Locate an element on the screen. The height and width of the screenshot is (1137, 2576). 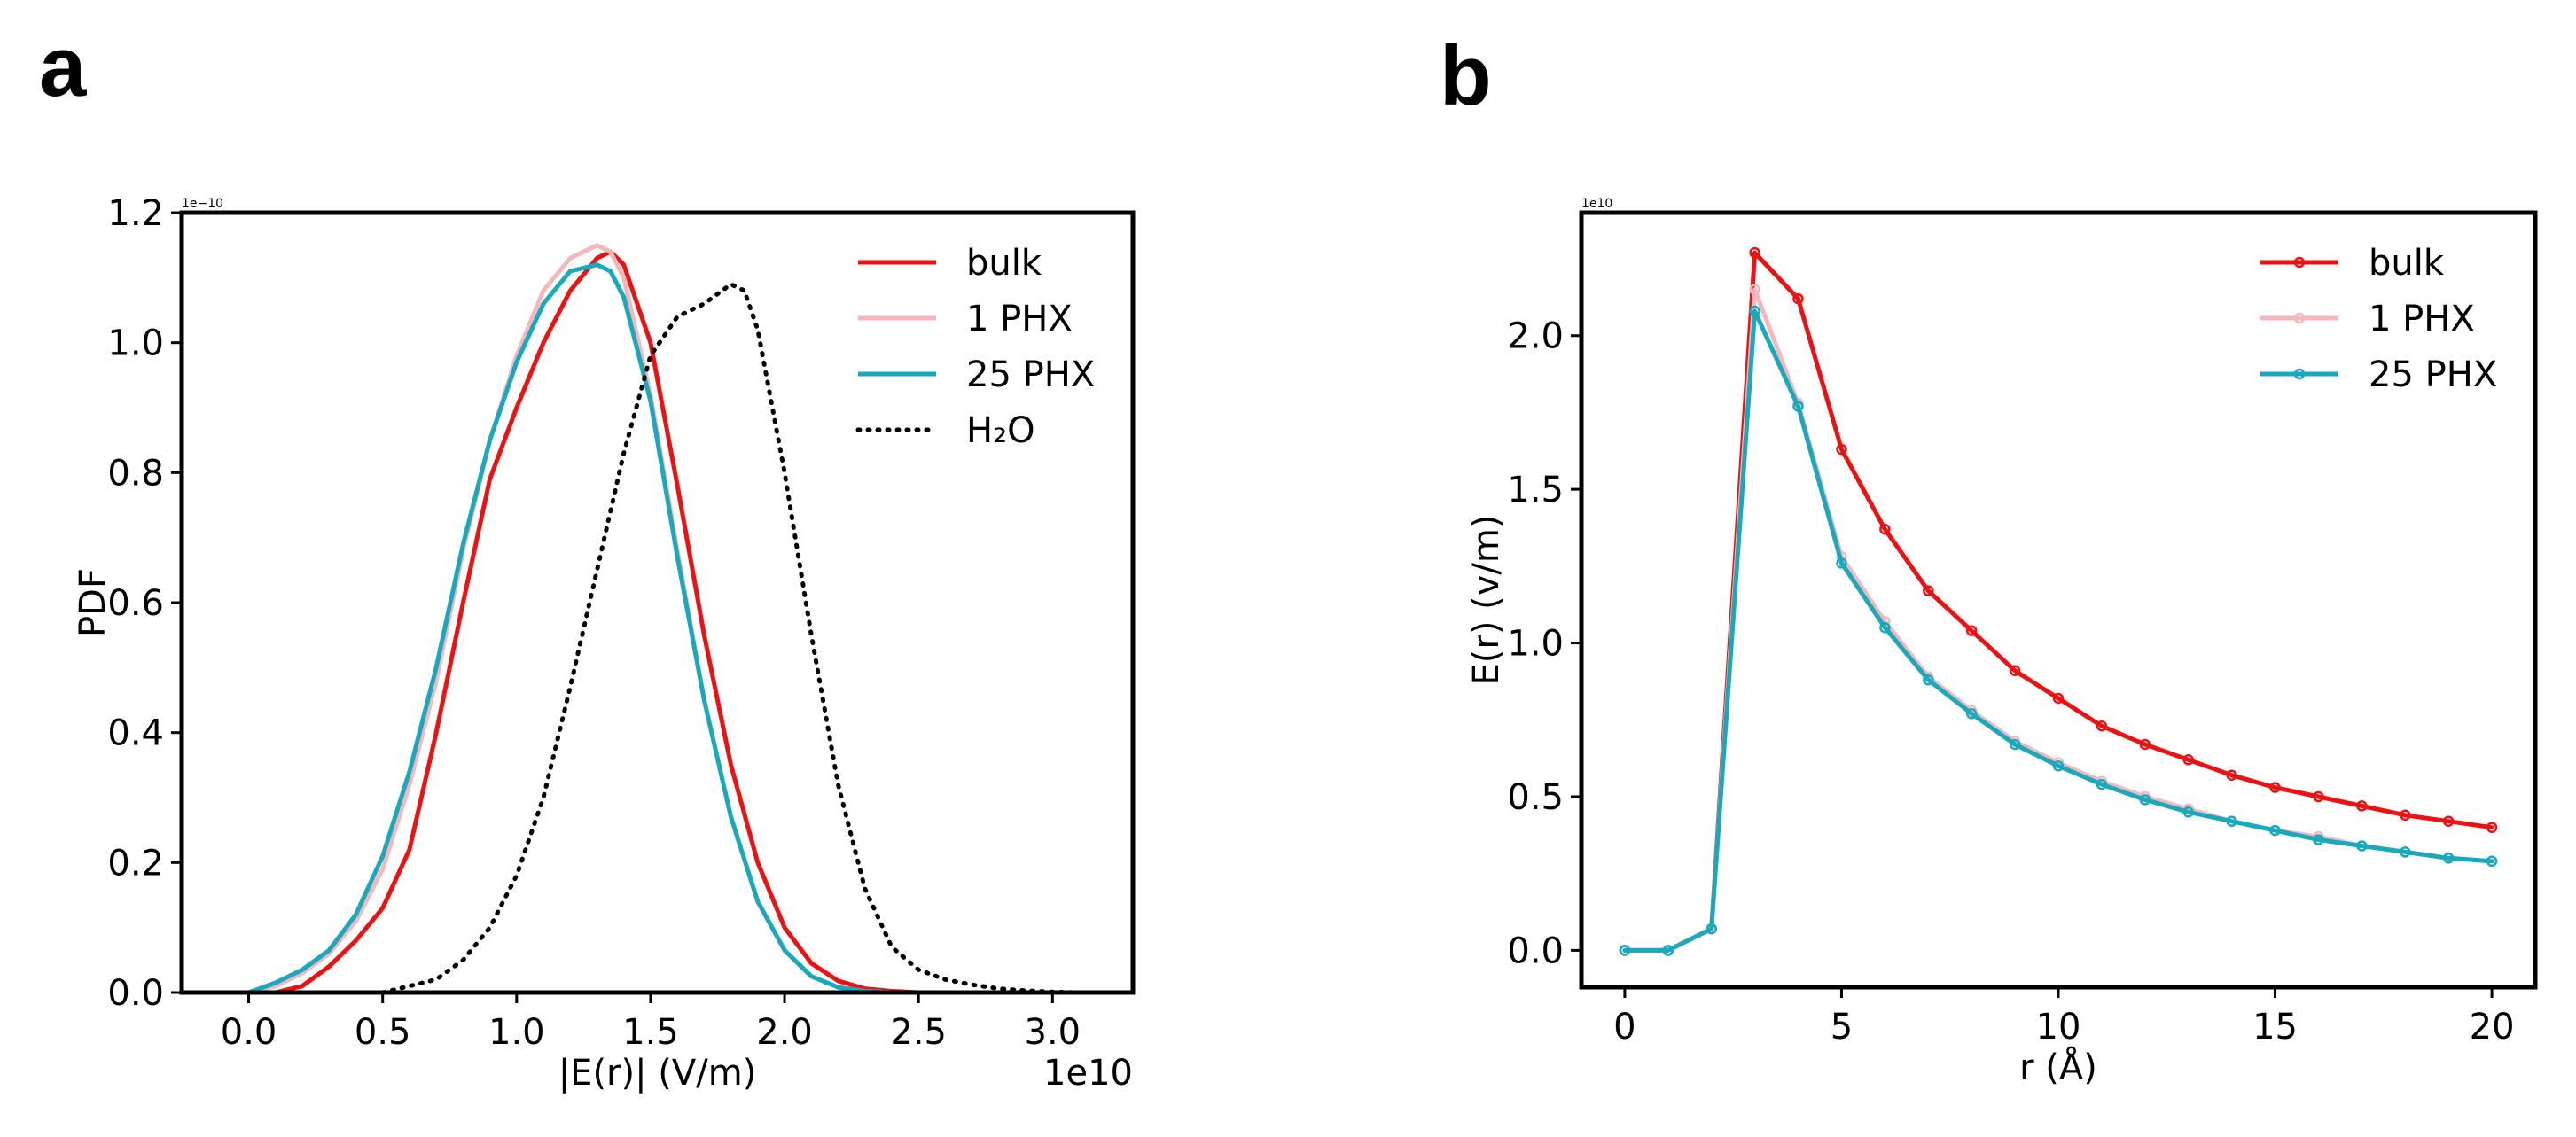
chart-a-y-tick-label: 1.2 is located at coordinates (135, 214).